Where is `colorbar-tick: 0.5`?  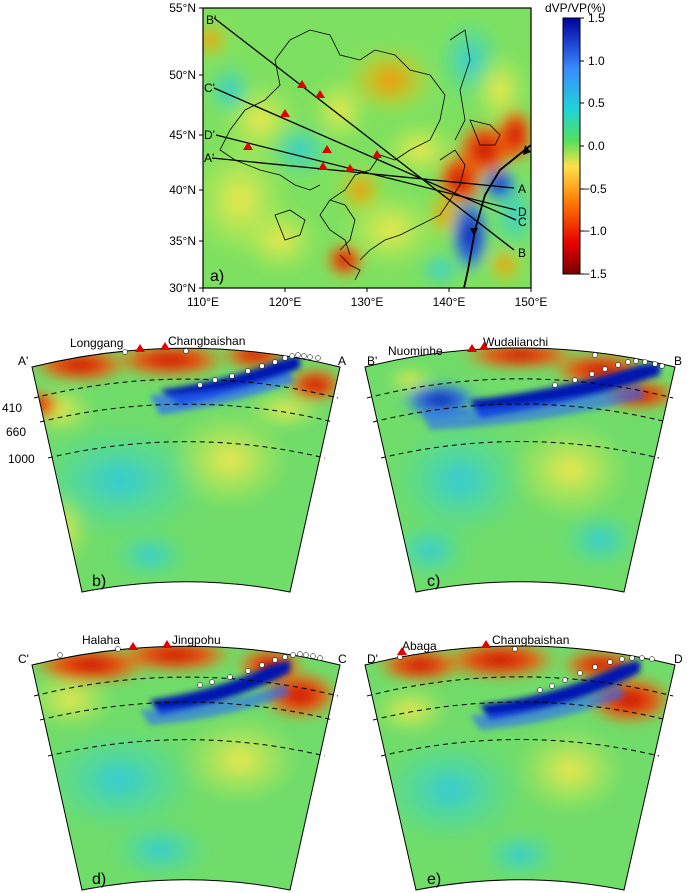
colorbar-tick: 0.5 is located at coordinates (596, 103).